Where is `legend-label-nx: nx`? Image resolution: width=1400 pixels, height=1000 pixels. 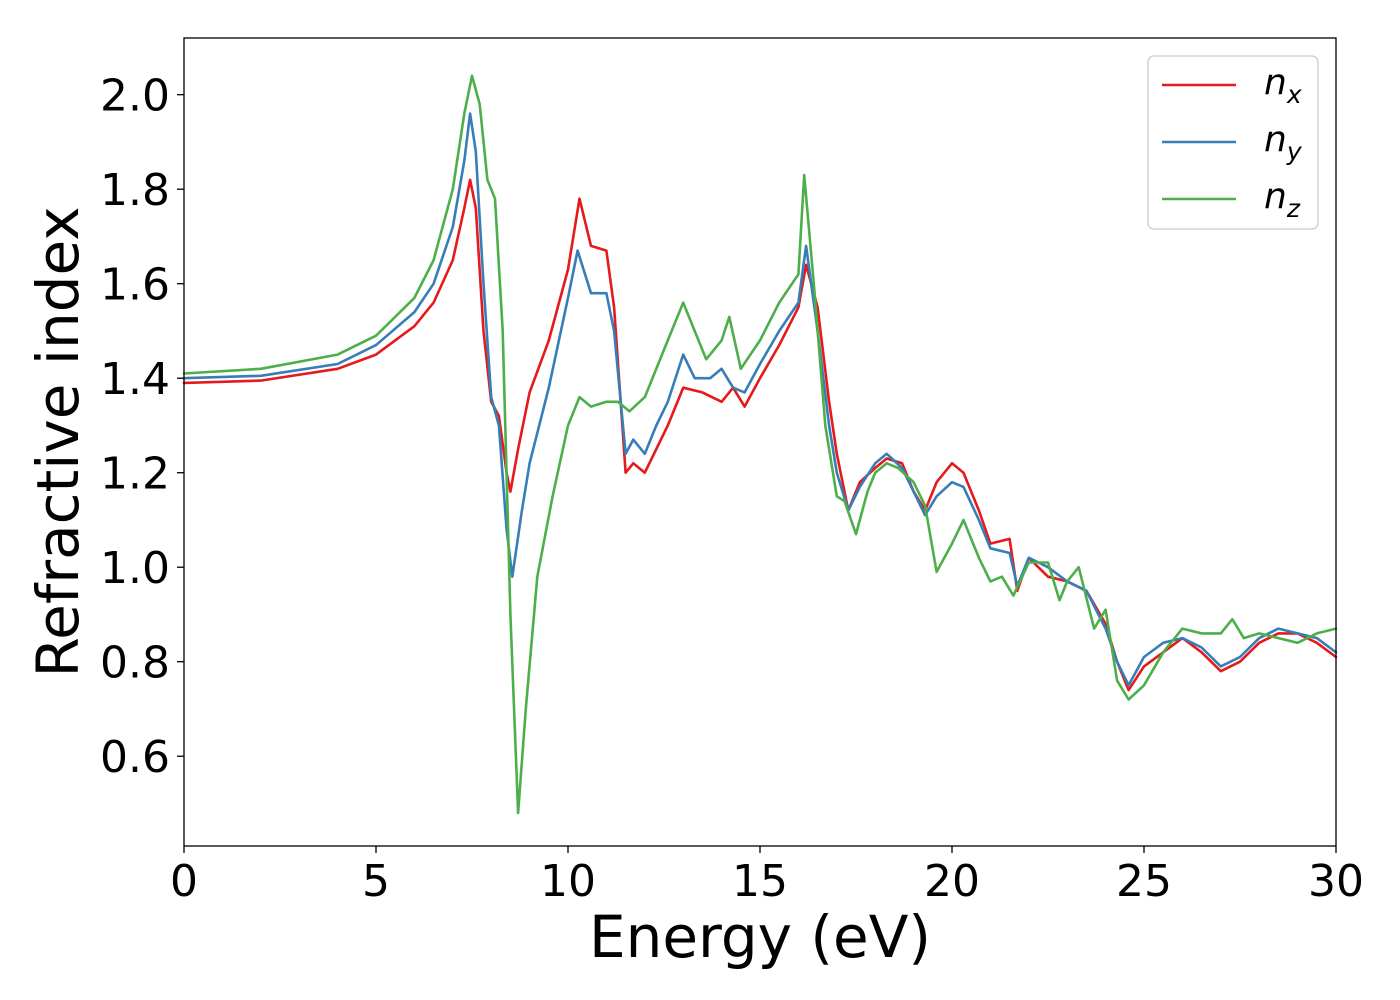 legend-label-nx: nx is located at coordinates (1283, 85).